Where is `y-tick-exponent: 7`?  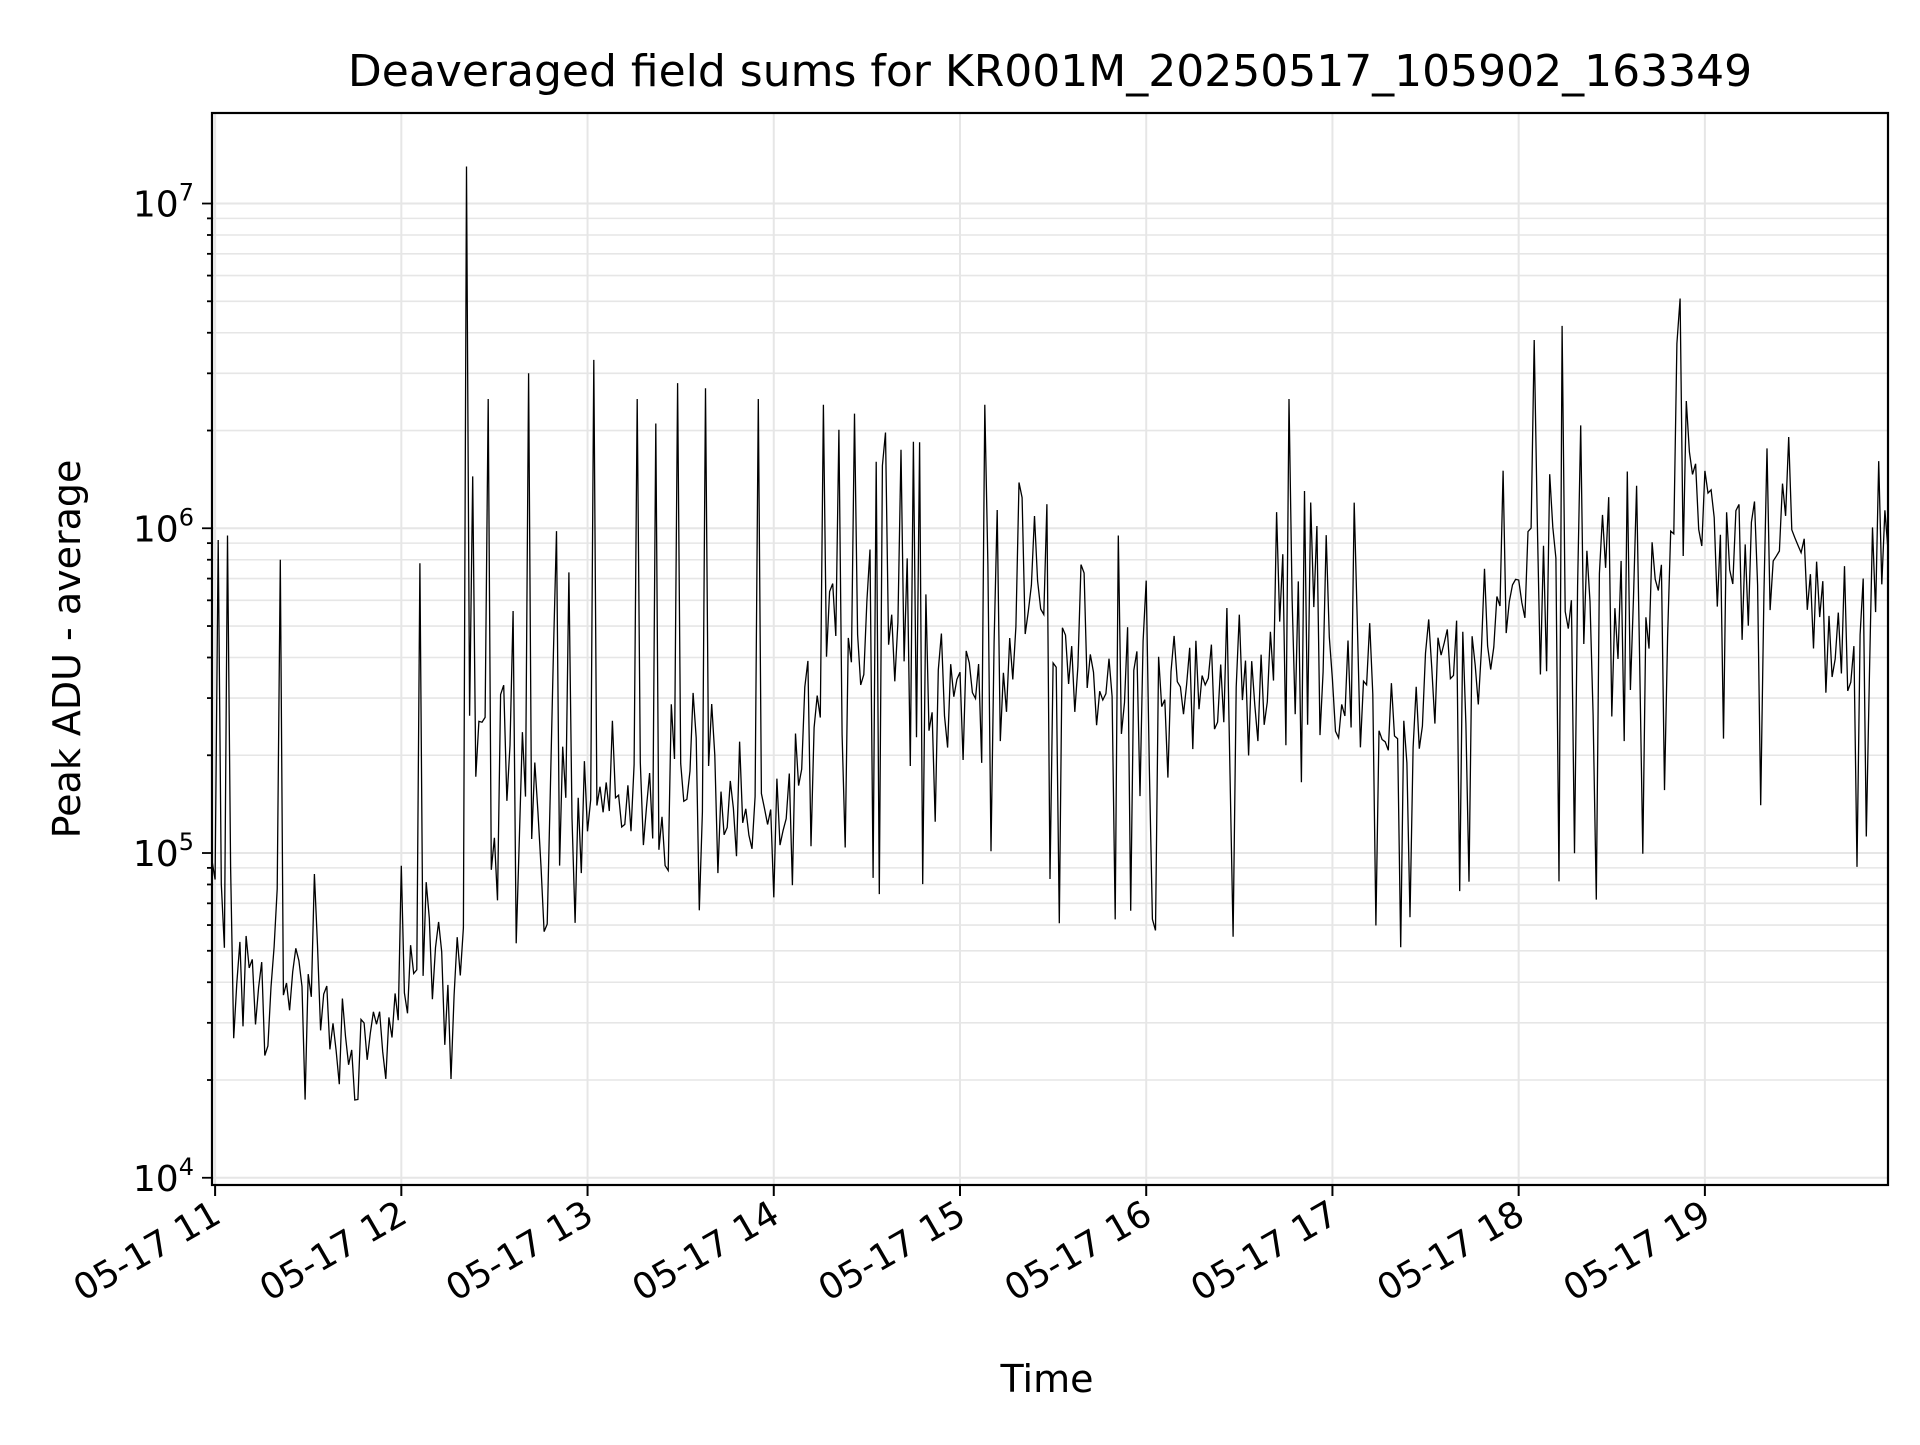
y-tick-exponent: 7 is located at coordinates (186, 193).